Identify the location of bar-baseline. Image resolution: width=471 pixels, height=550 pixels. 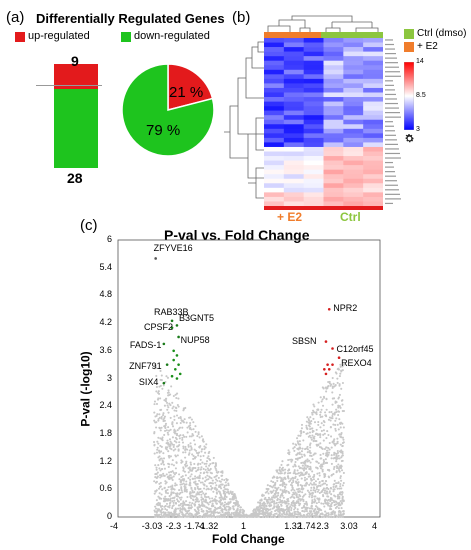
(69, 85).